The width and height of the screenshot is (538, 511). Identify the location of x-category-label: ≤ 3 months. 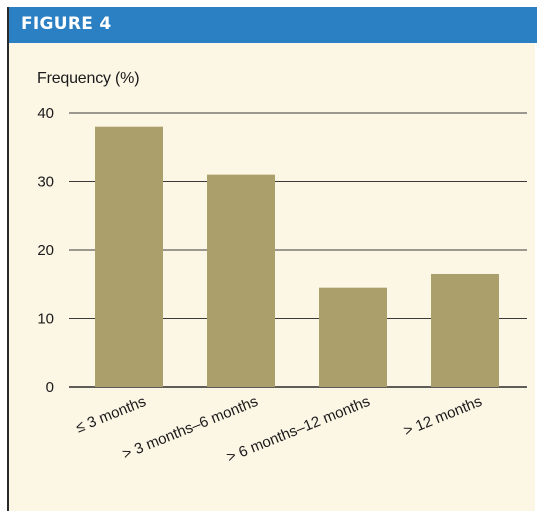
(110, 415).